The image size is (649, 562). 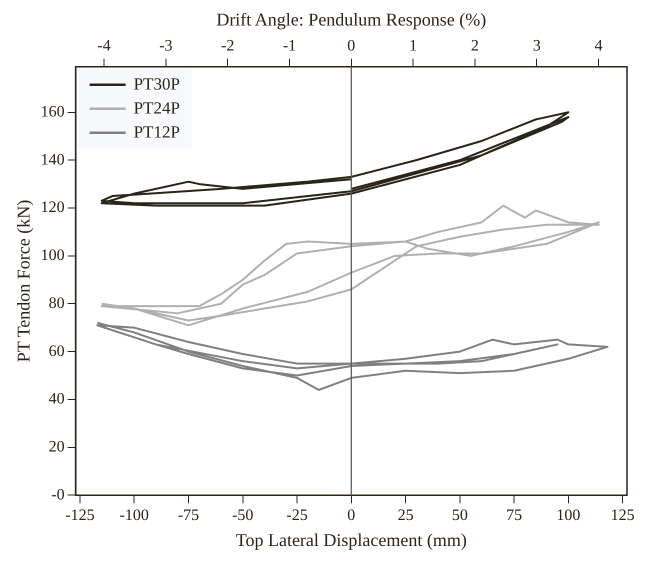 I want to click on y-tick-label: 60, so click(x=56, y=351).